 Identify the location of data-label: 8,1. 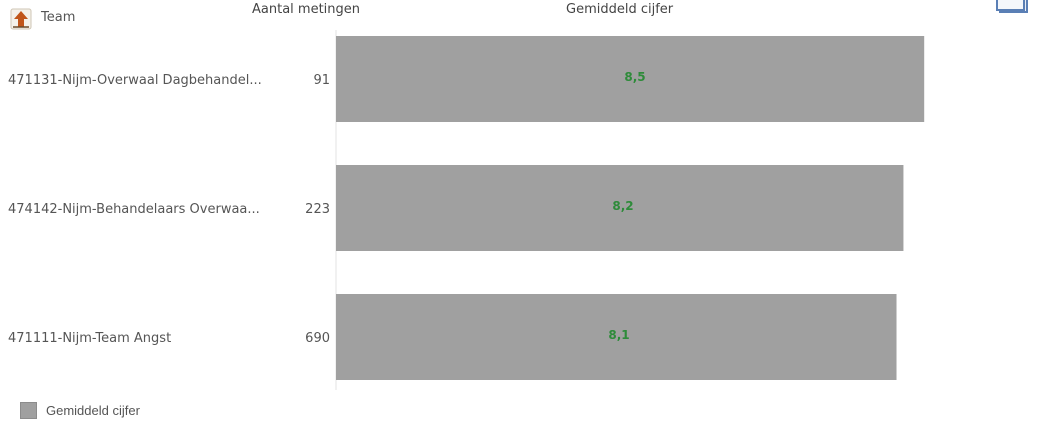
(618, 335).